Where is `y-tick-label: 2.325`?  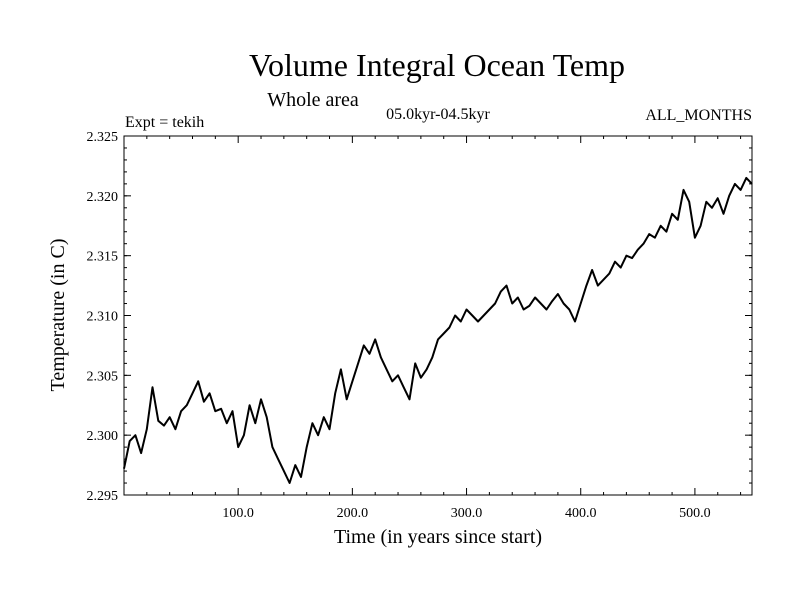 y-tick-label: 2.325 is located at coordinates (103, 137).